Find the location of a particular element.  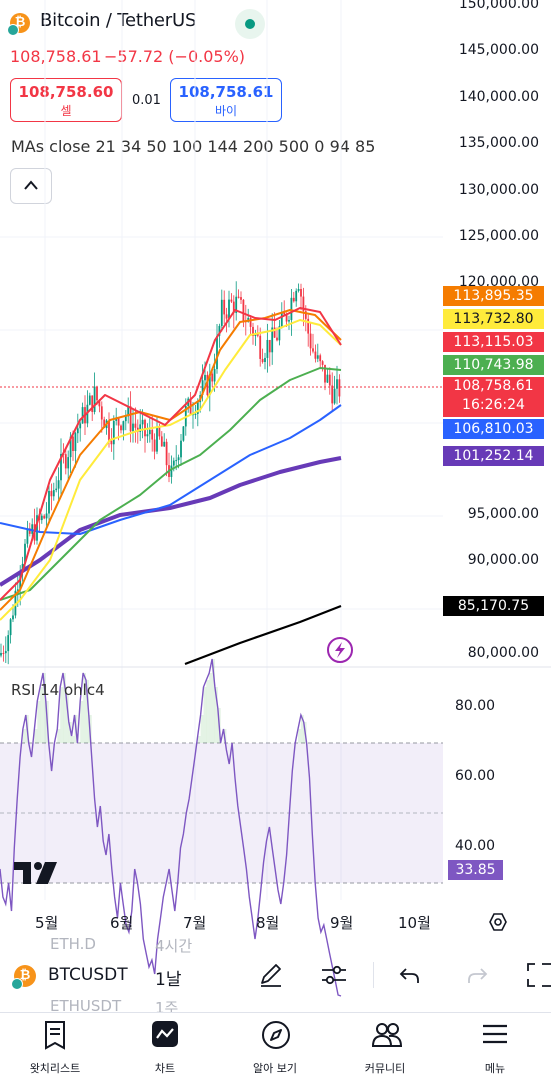

nav-item-community: 커뮤니티 is located at coordinates (385, 1047).